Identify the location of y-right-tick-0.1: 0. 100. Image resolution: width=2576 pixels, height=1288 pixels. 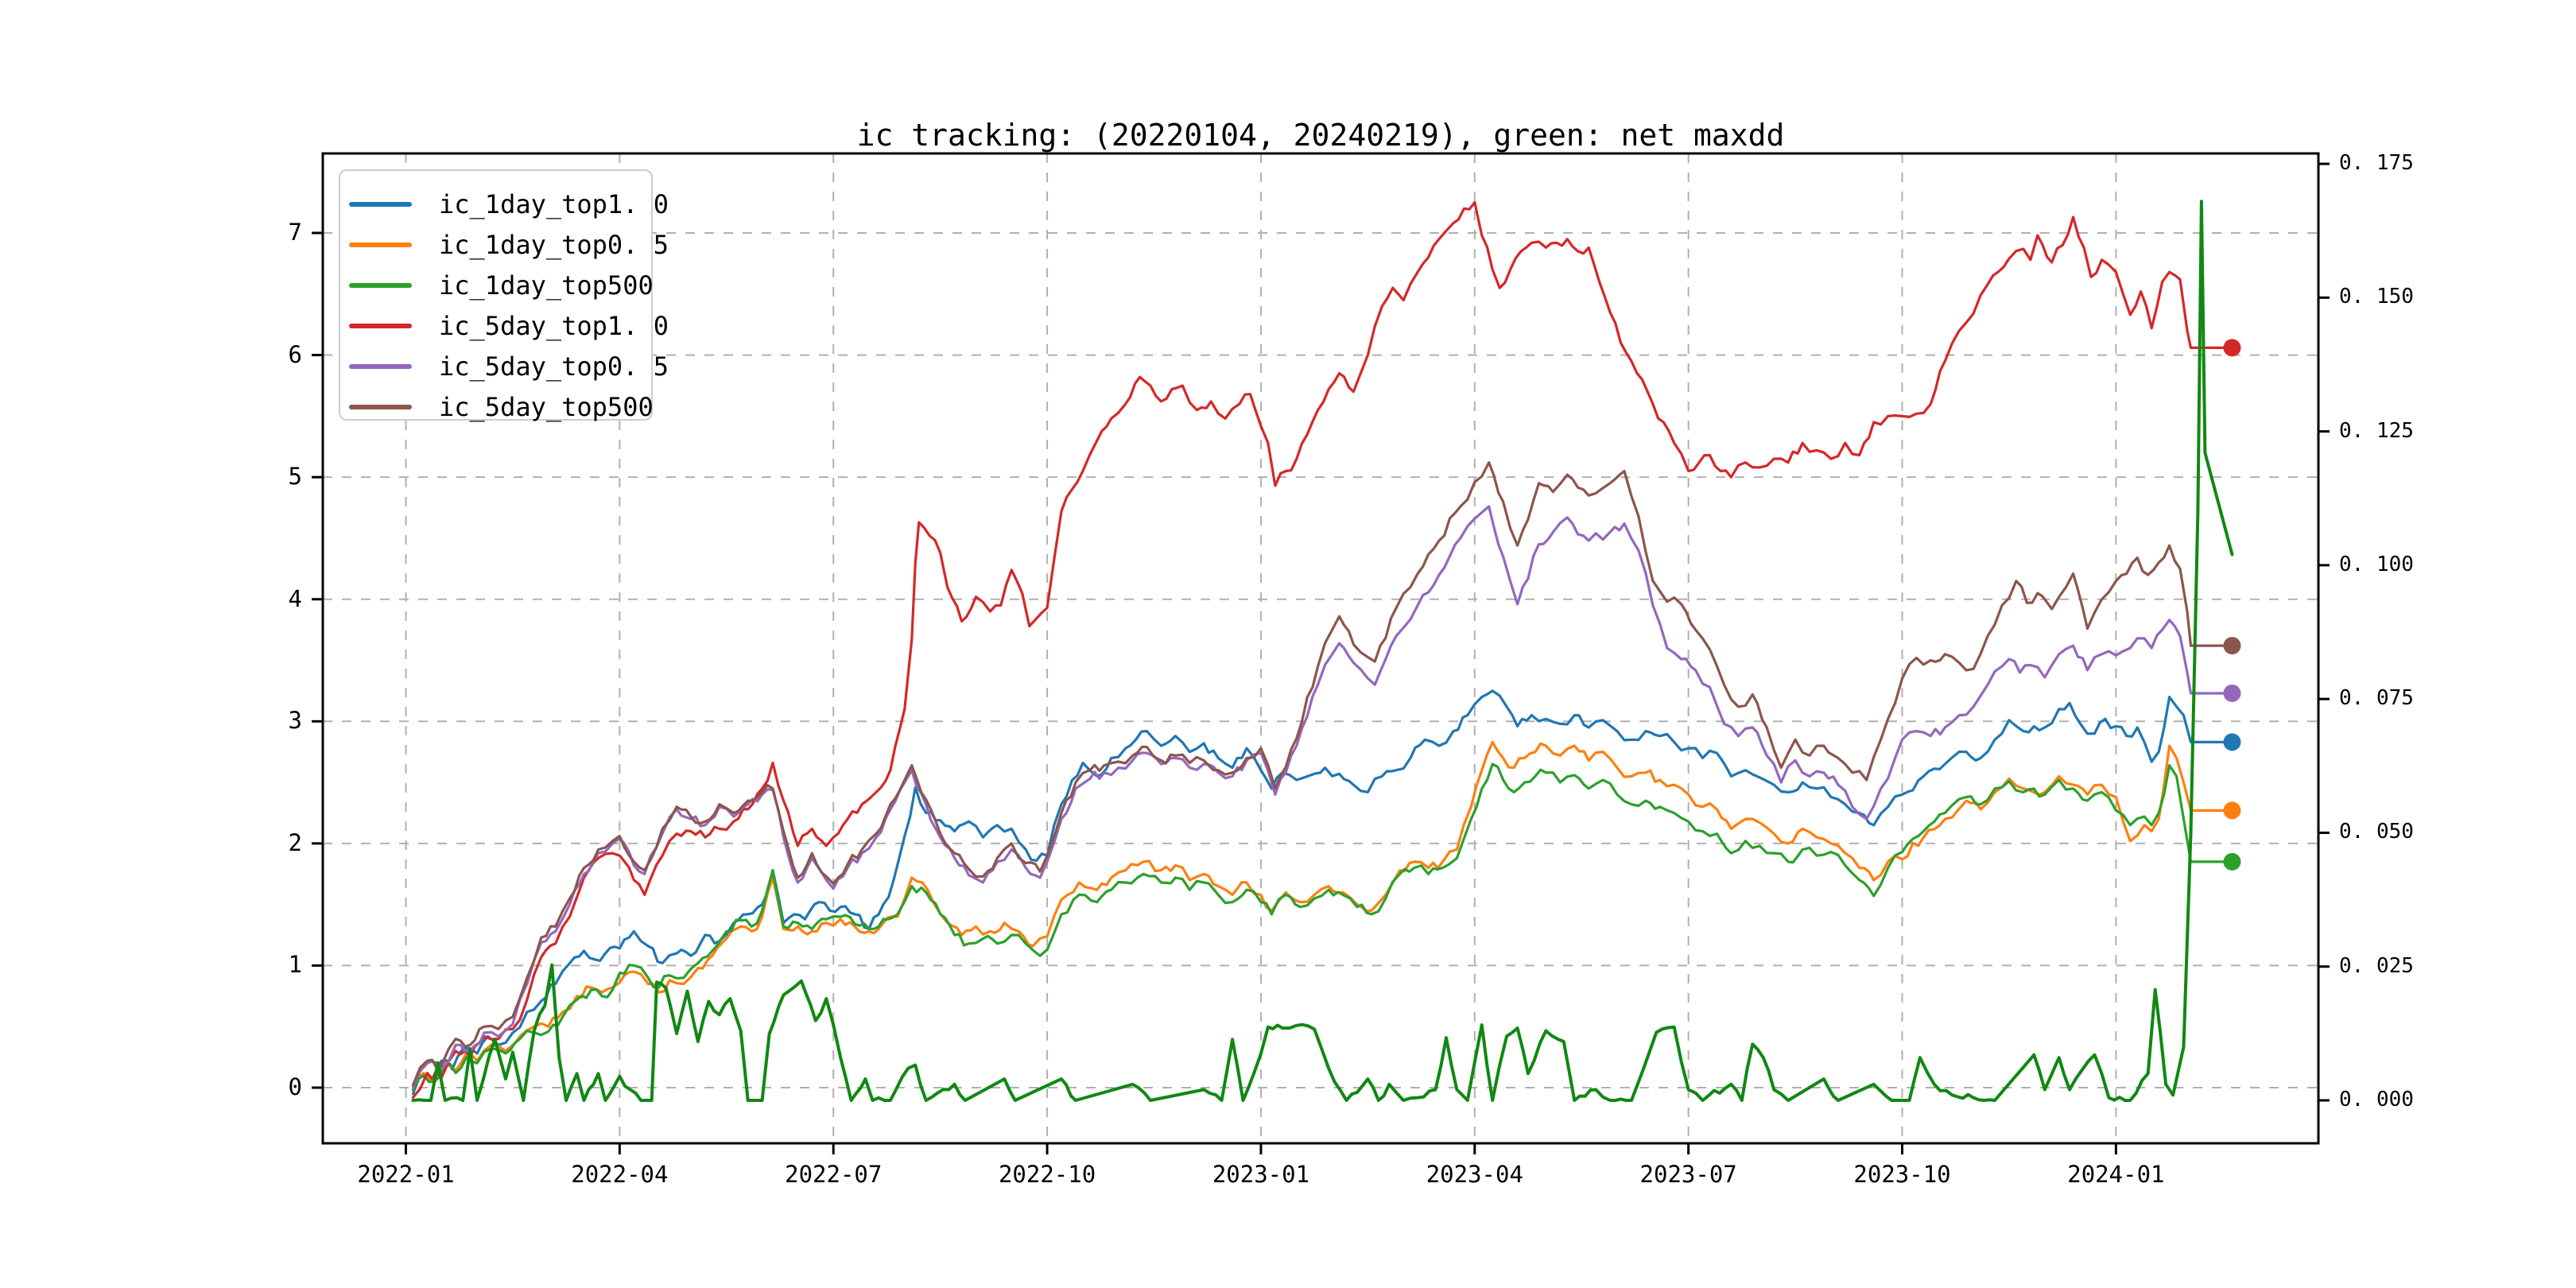
(2376, 564).